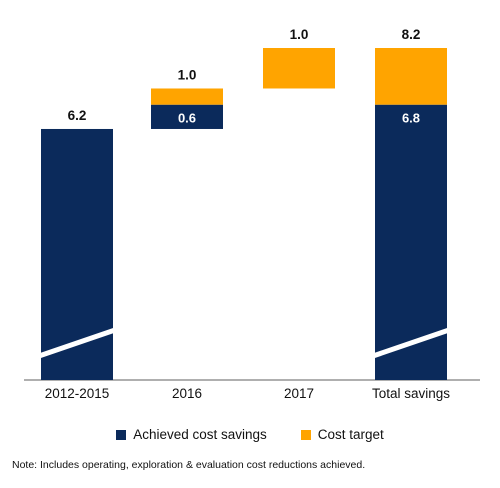 This screenshot has width=500, height=488. I want to click on achieved-swatch, so click(121, 434).